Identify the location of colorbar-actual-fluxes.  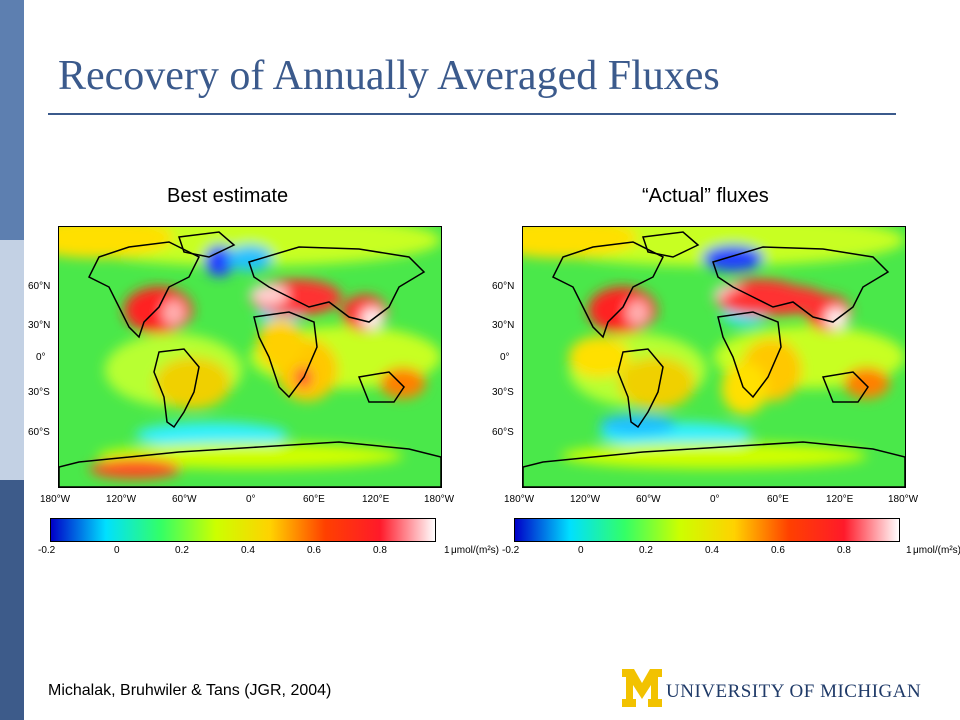
(707, 530).